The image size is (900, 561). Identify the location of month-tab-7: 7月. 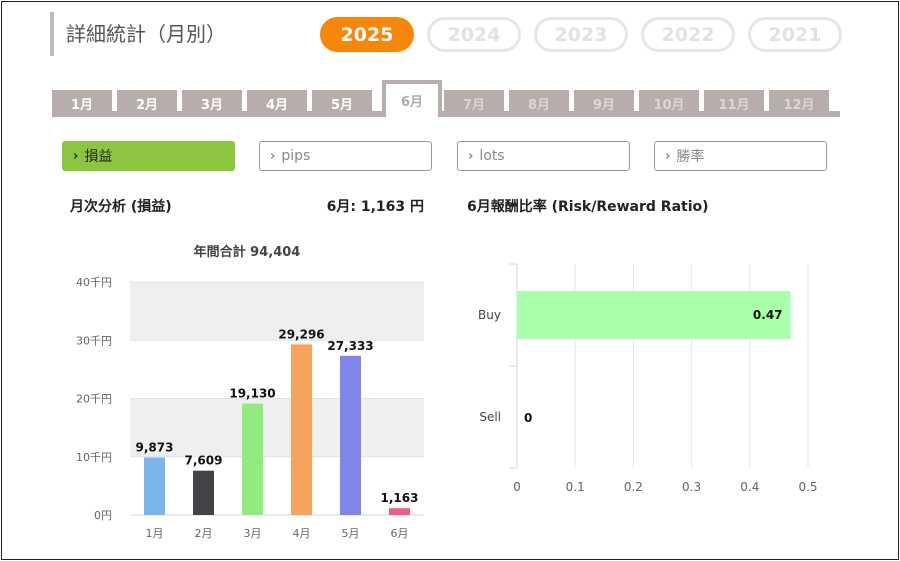
(474, 103).